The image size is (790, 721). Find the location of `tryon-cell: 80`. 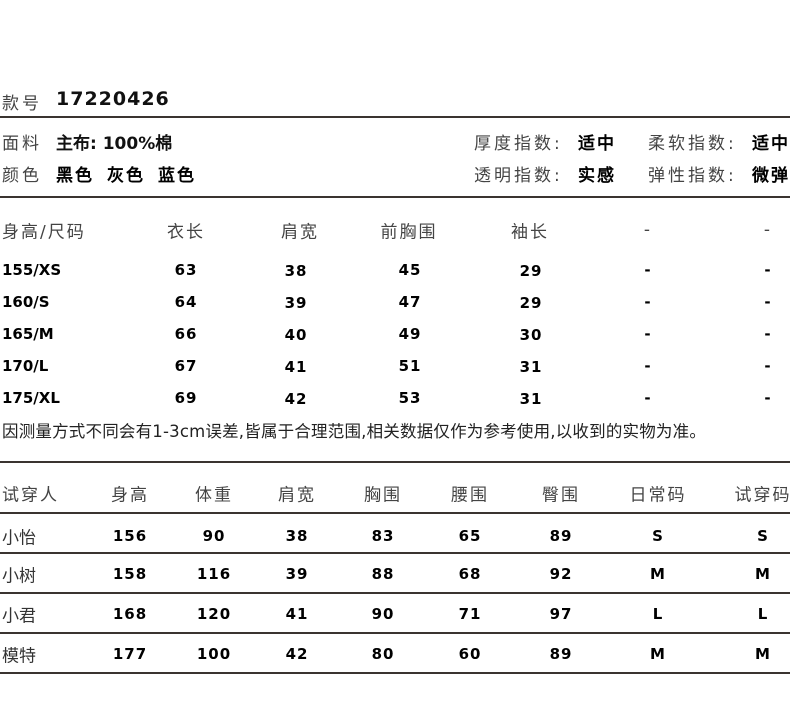

tryon-cell: 80 is located at coordinates (383, 654).